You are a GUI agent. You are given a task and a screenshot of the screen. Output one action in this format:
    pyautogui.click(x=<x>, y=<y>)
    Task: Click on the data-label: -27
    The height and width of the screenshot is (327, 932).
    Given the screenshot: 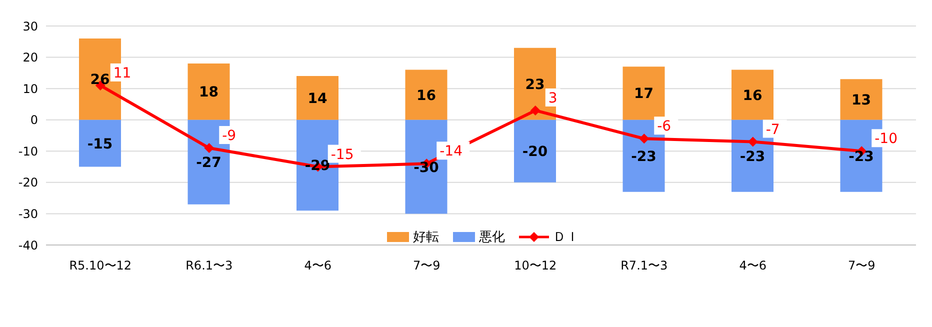 What is the action you would take?
    pyautogui.click(x=209, y=163)
    